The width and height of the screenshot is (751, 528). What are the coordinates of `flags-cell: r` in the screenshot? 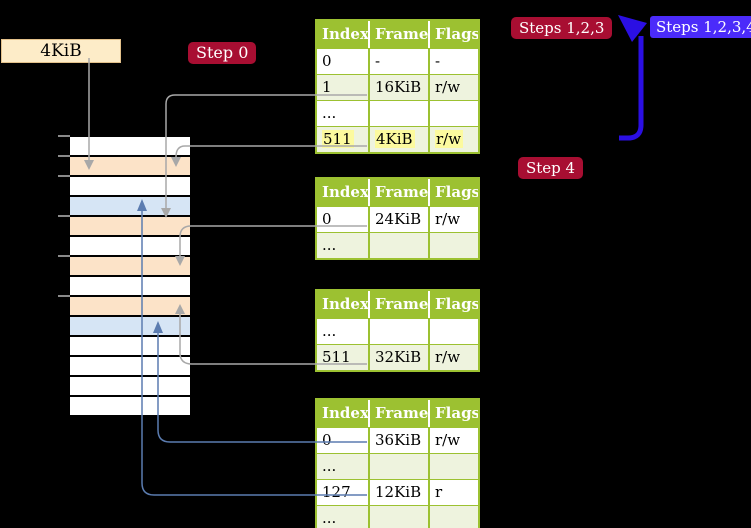 It's located at (453, 492).